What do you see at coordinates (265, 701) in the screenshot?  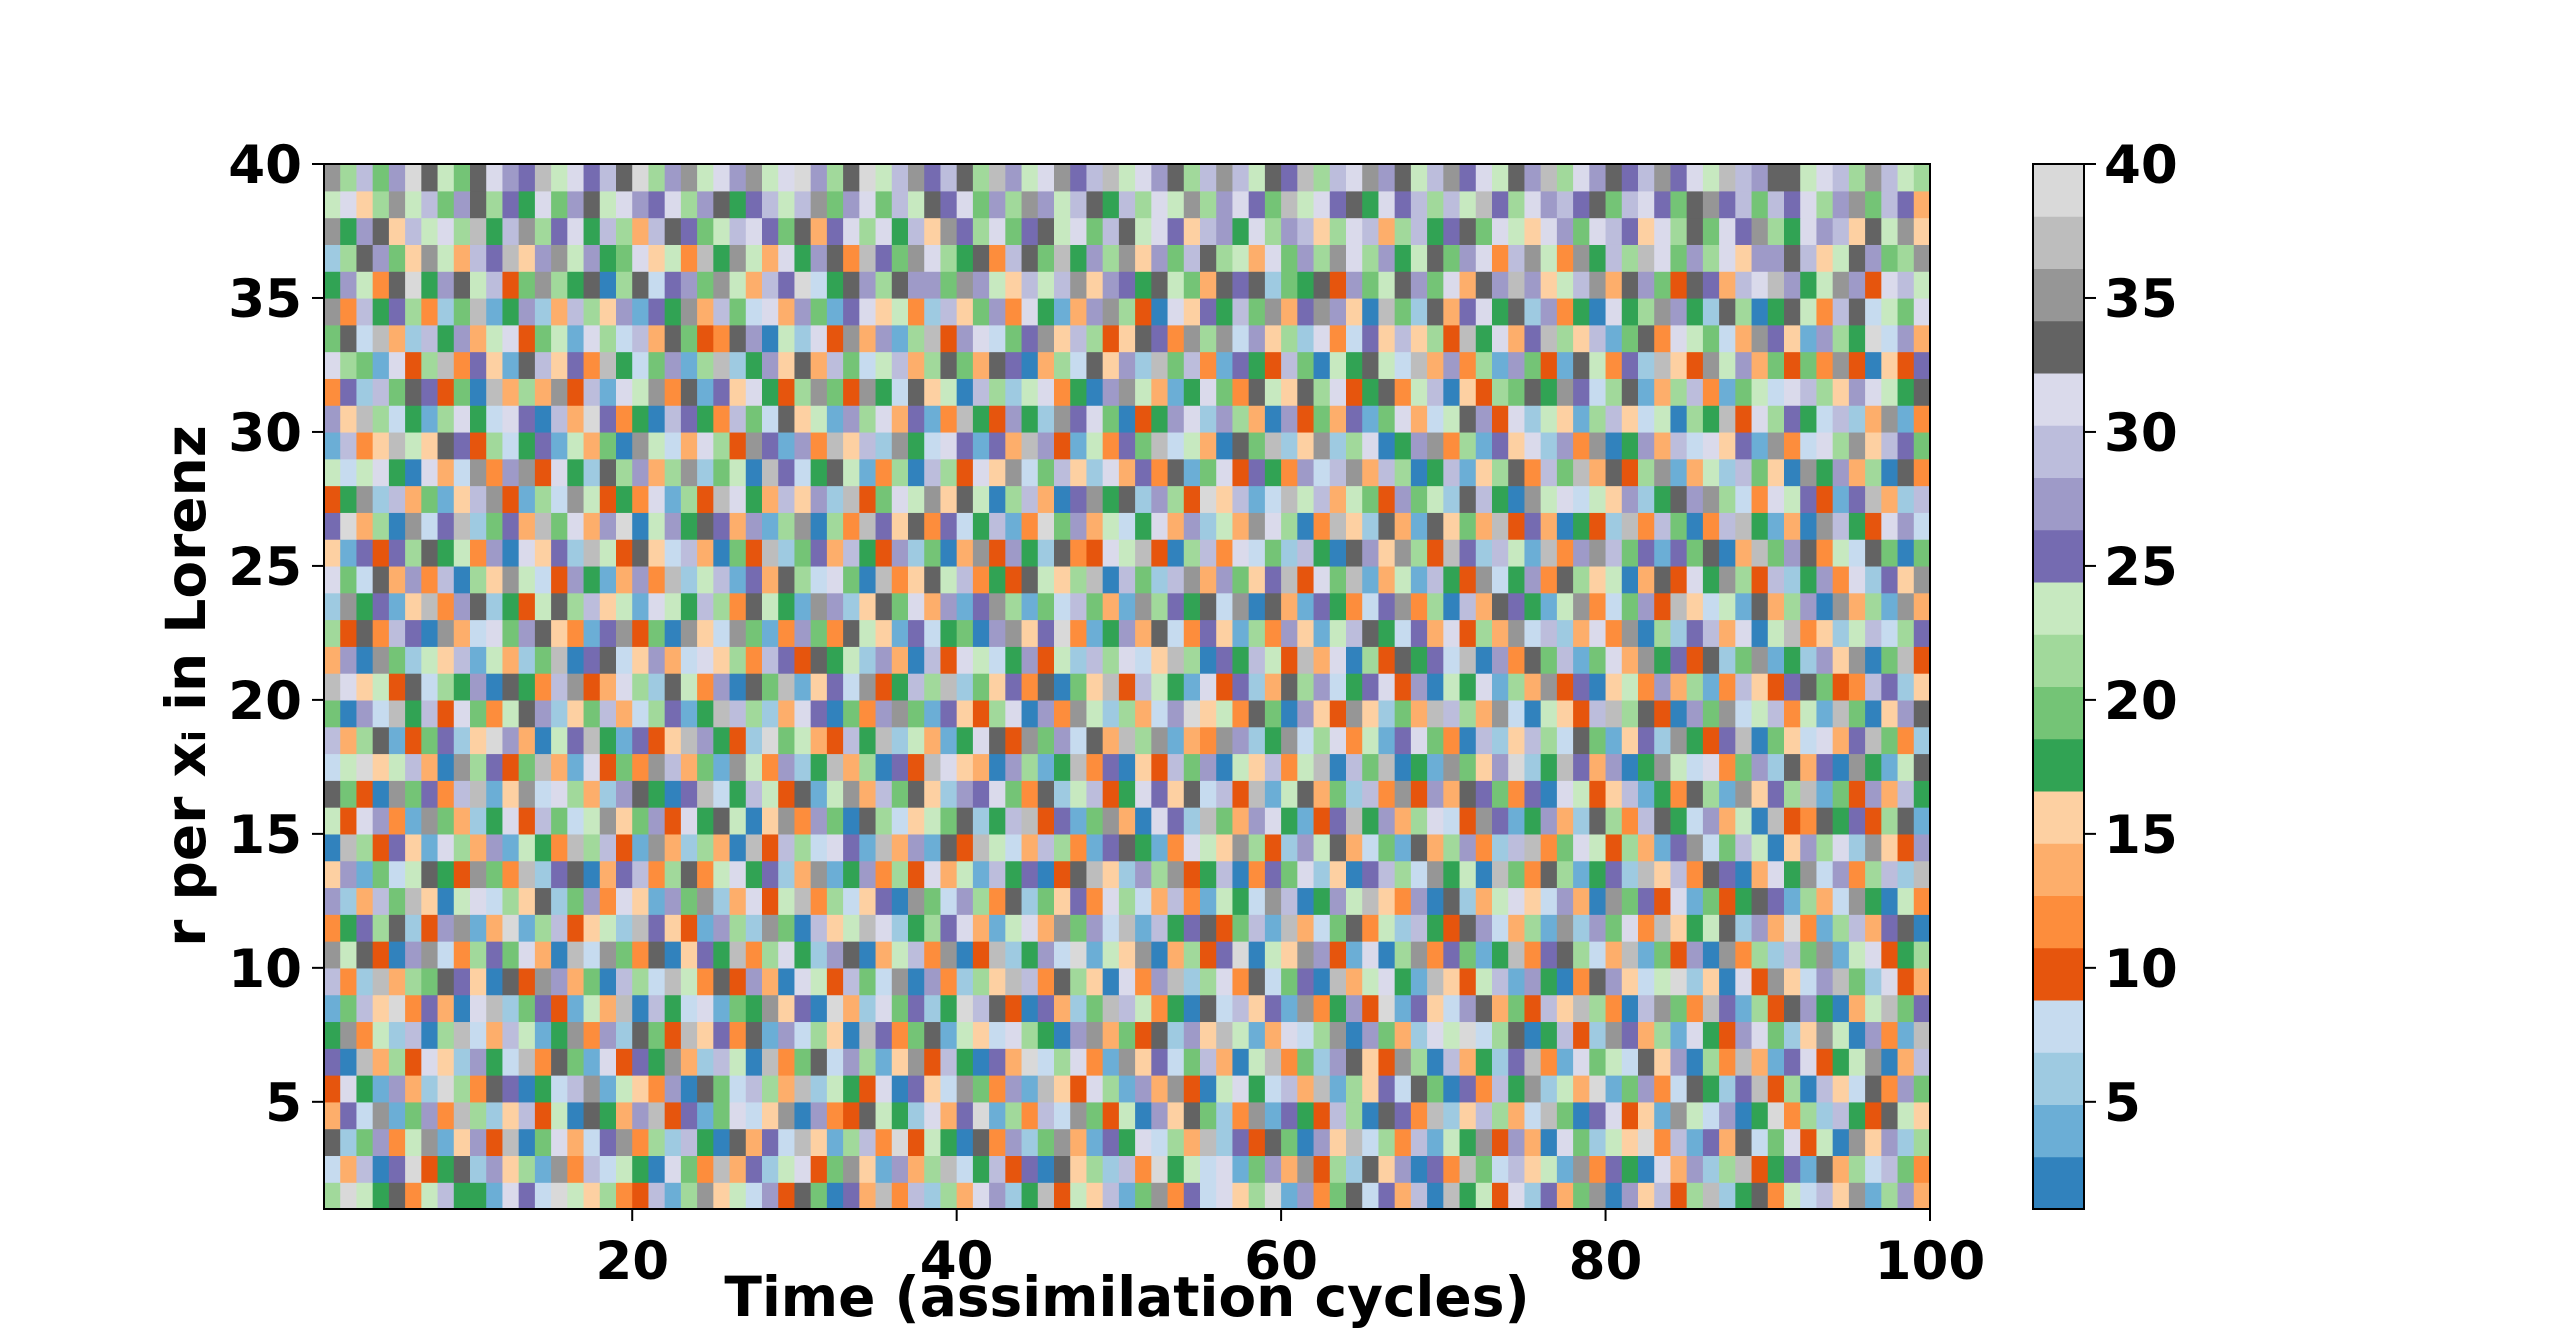 I see `y-tick-label: 20` at bounding box center [265, 701].